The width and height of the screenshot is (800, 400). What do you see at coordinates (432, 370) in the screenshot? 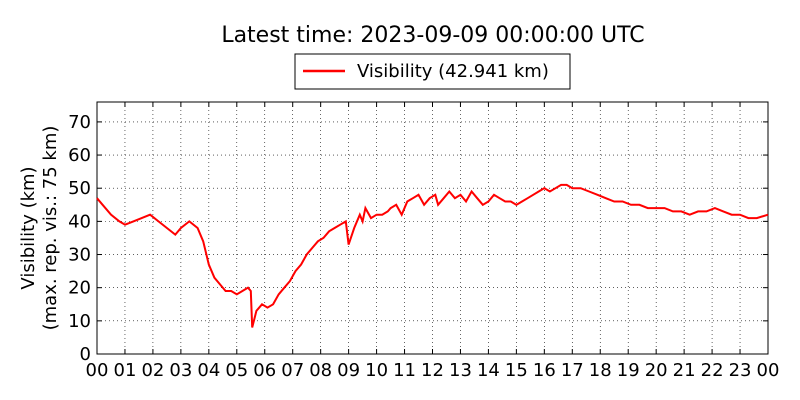
I see `x-tick-label: 12` at bounding box center [432, 370].